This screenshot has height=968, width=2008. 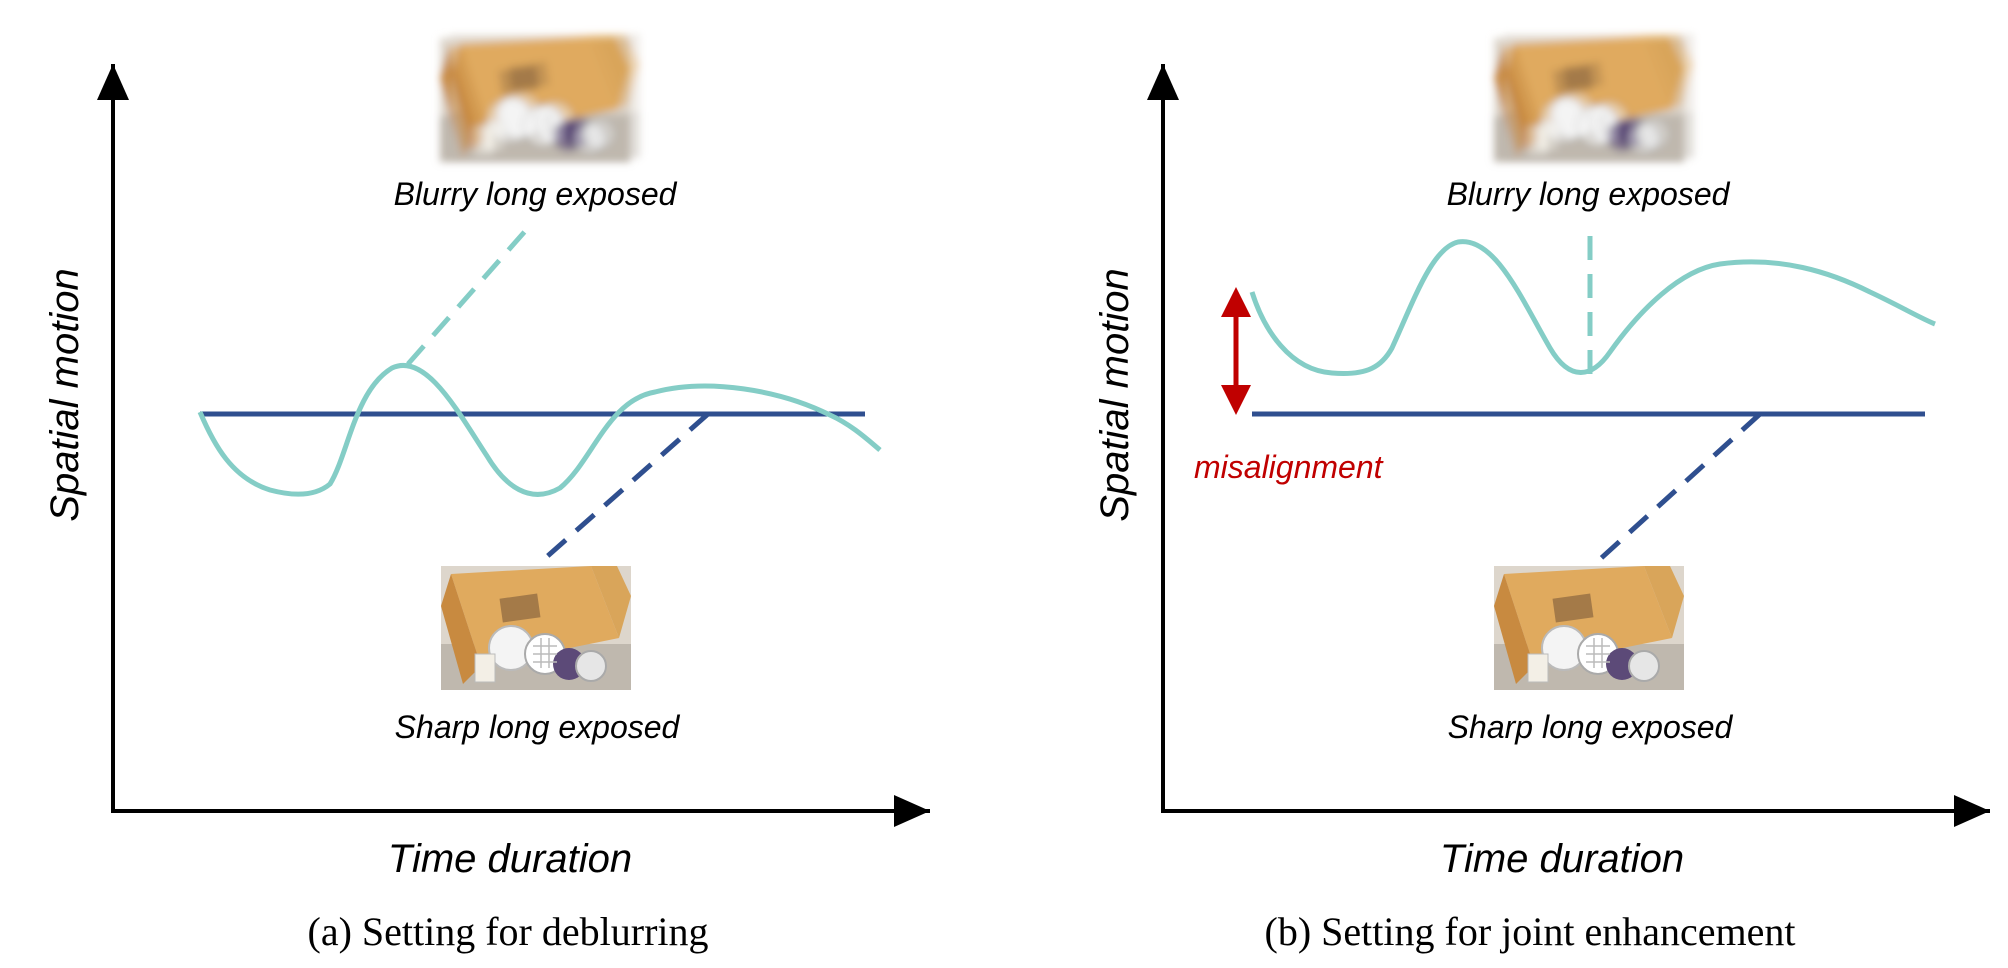 I want to click on panel-a-blurry-connector, so click(x=467, y=296).